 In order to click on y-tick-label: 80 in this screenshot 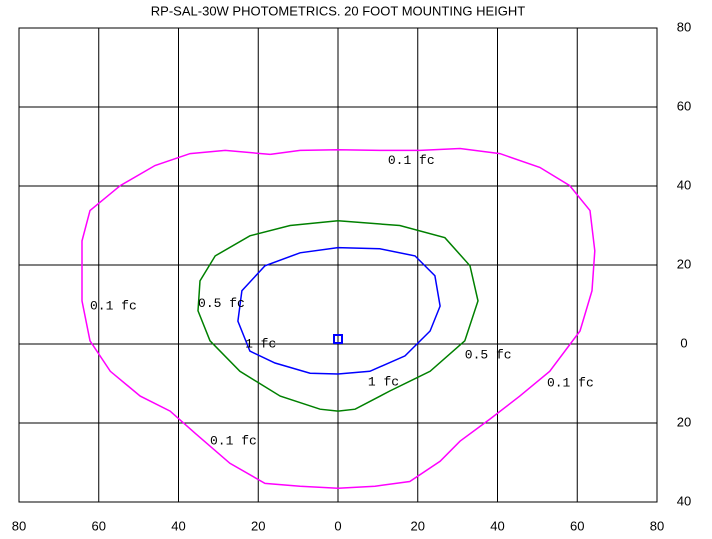, I will do `click(684, 26)`.